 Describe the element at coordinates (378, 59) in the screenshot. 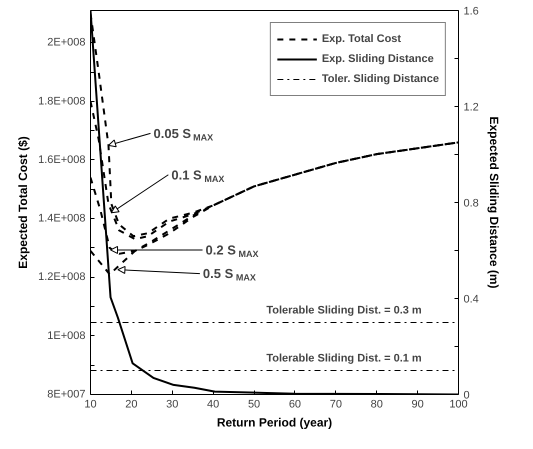

I see `legend-label: Exp. Sliding Distance` at that location.